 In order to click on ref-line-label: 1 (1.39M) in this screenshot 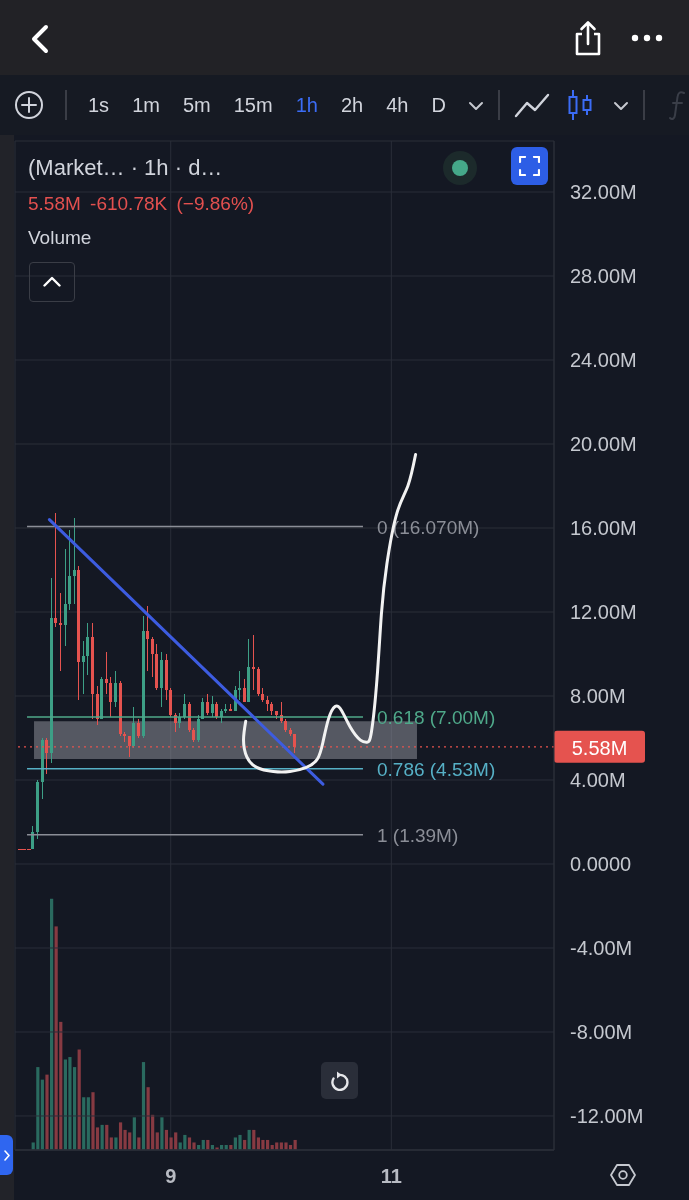, I will do `click(417, 835)`.